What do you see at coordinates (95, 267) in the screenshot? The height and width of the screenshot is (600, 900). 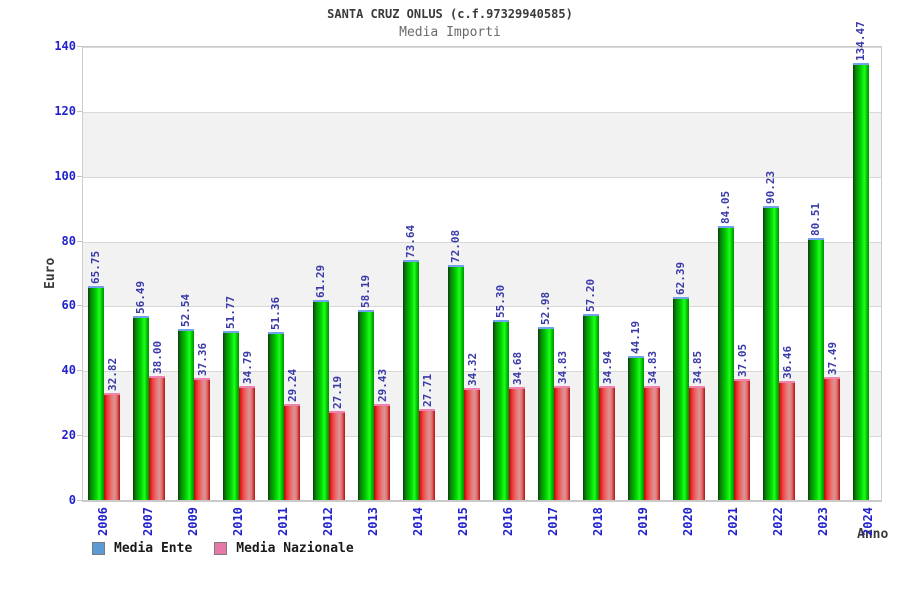 I see `bar-value-label-ente-2006: 65.75` at bounding box center [95, 267].